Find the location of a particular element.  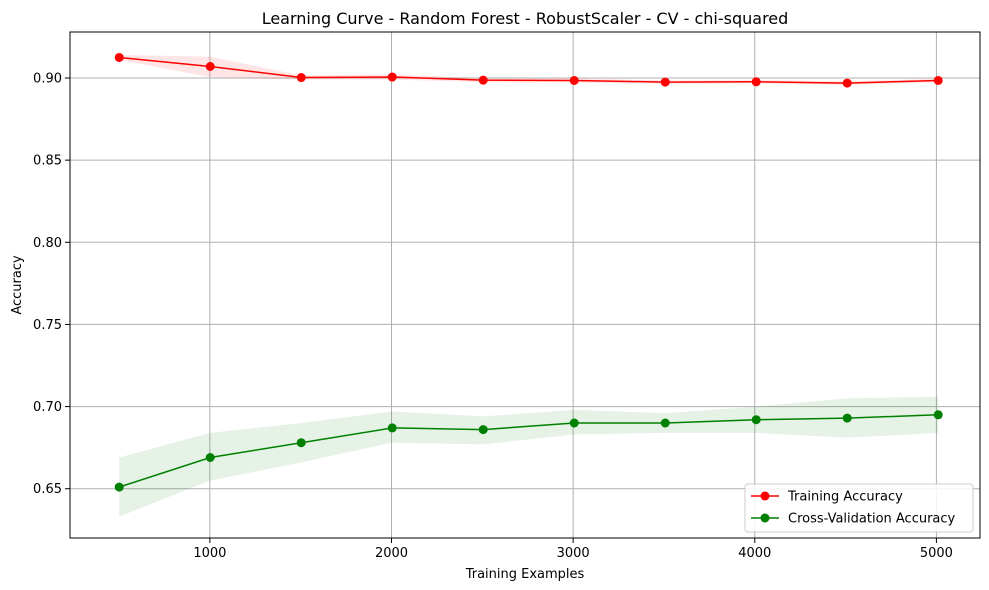

x-axis-label: Training Examples is located at coordinates (525, 574).